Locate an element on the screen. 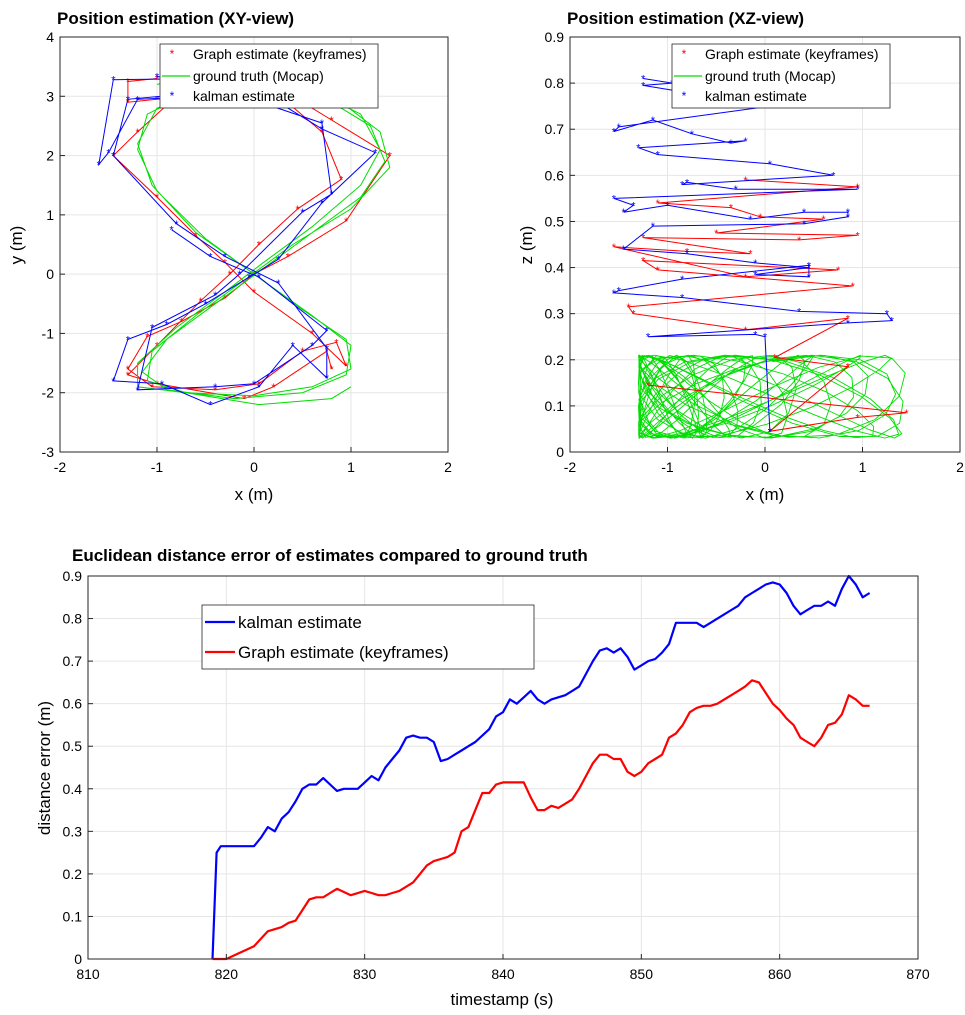 The image size is (965, 1015). x-tick-label: 820 is located at coordinates (227, 974).